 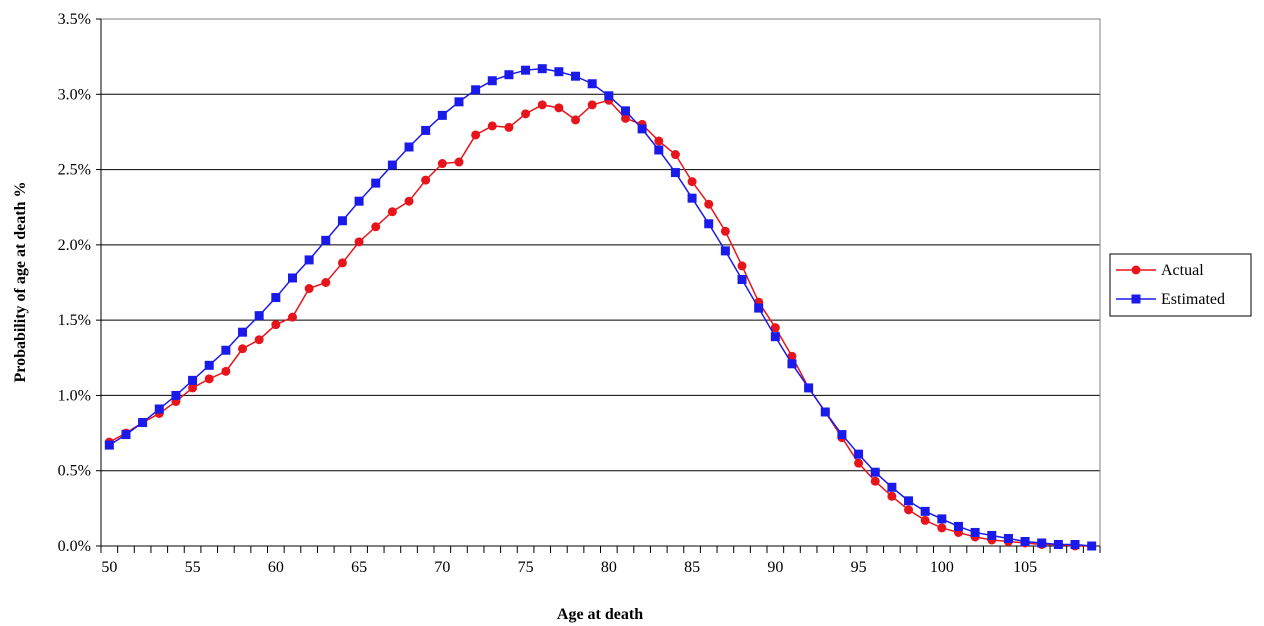 I want to click on y-tick-label: 2.0%, so click(x=74, y=245).